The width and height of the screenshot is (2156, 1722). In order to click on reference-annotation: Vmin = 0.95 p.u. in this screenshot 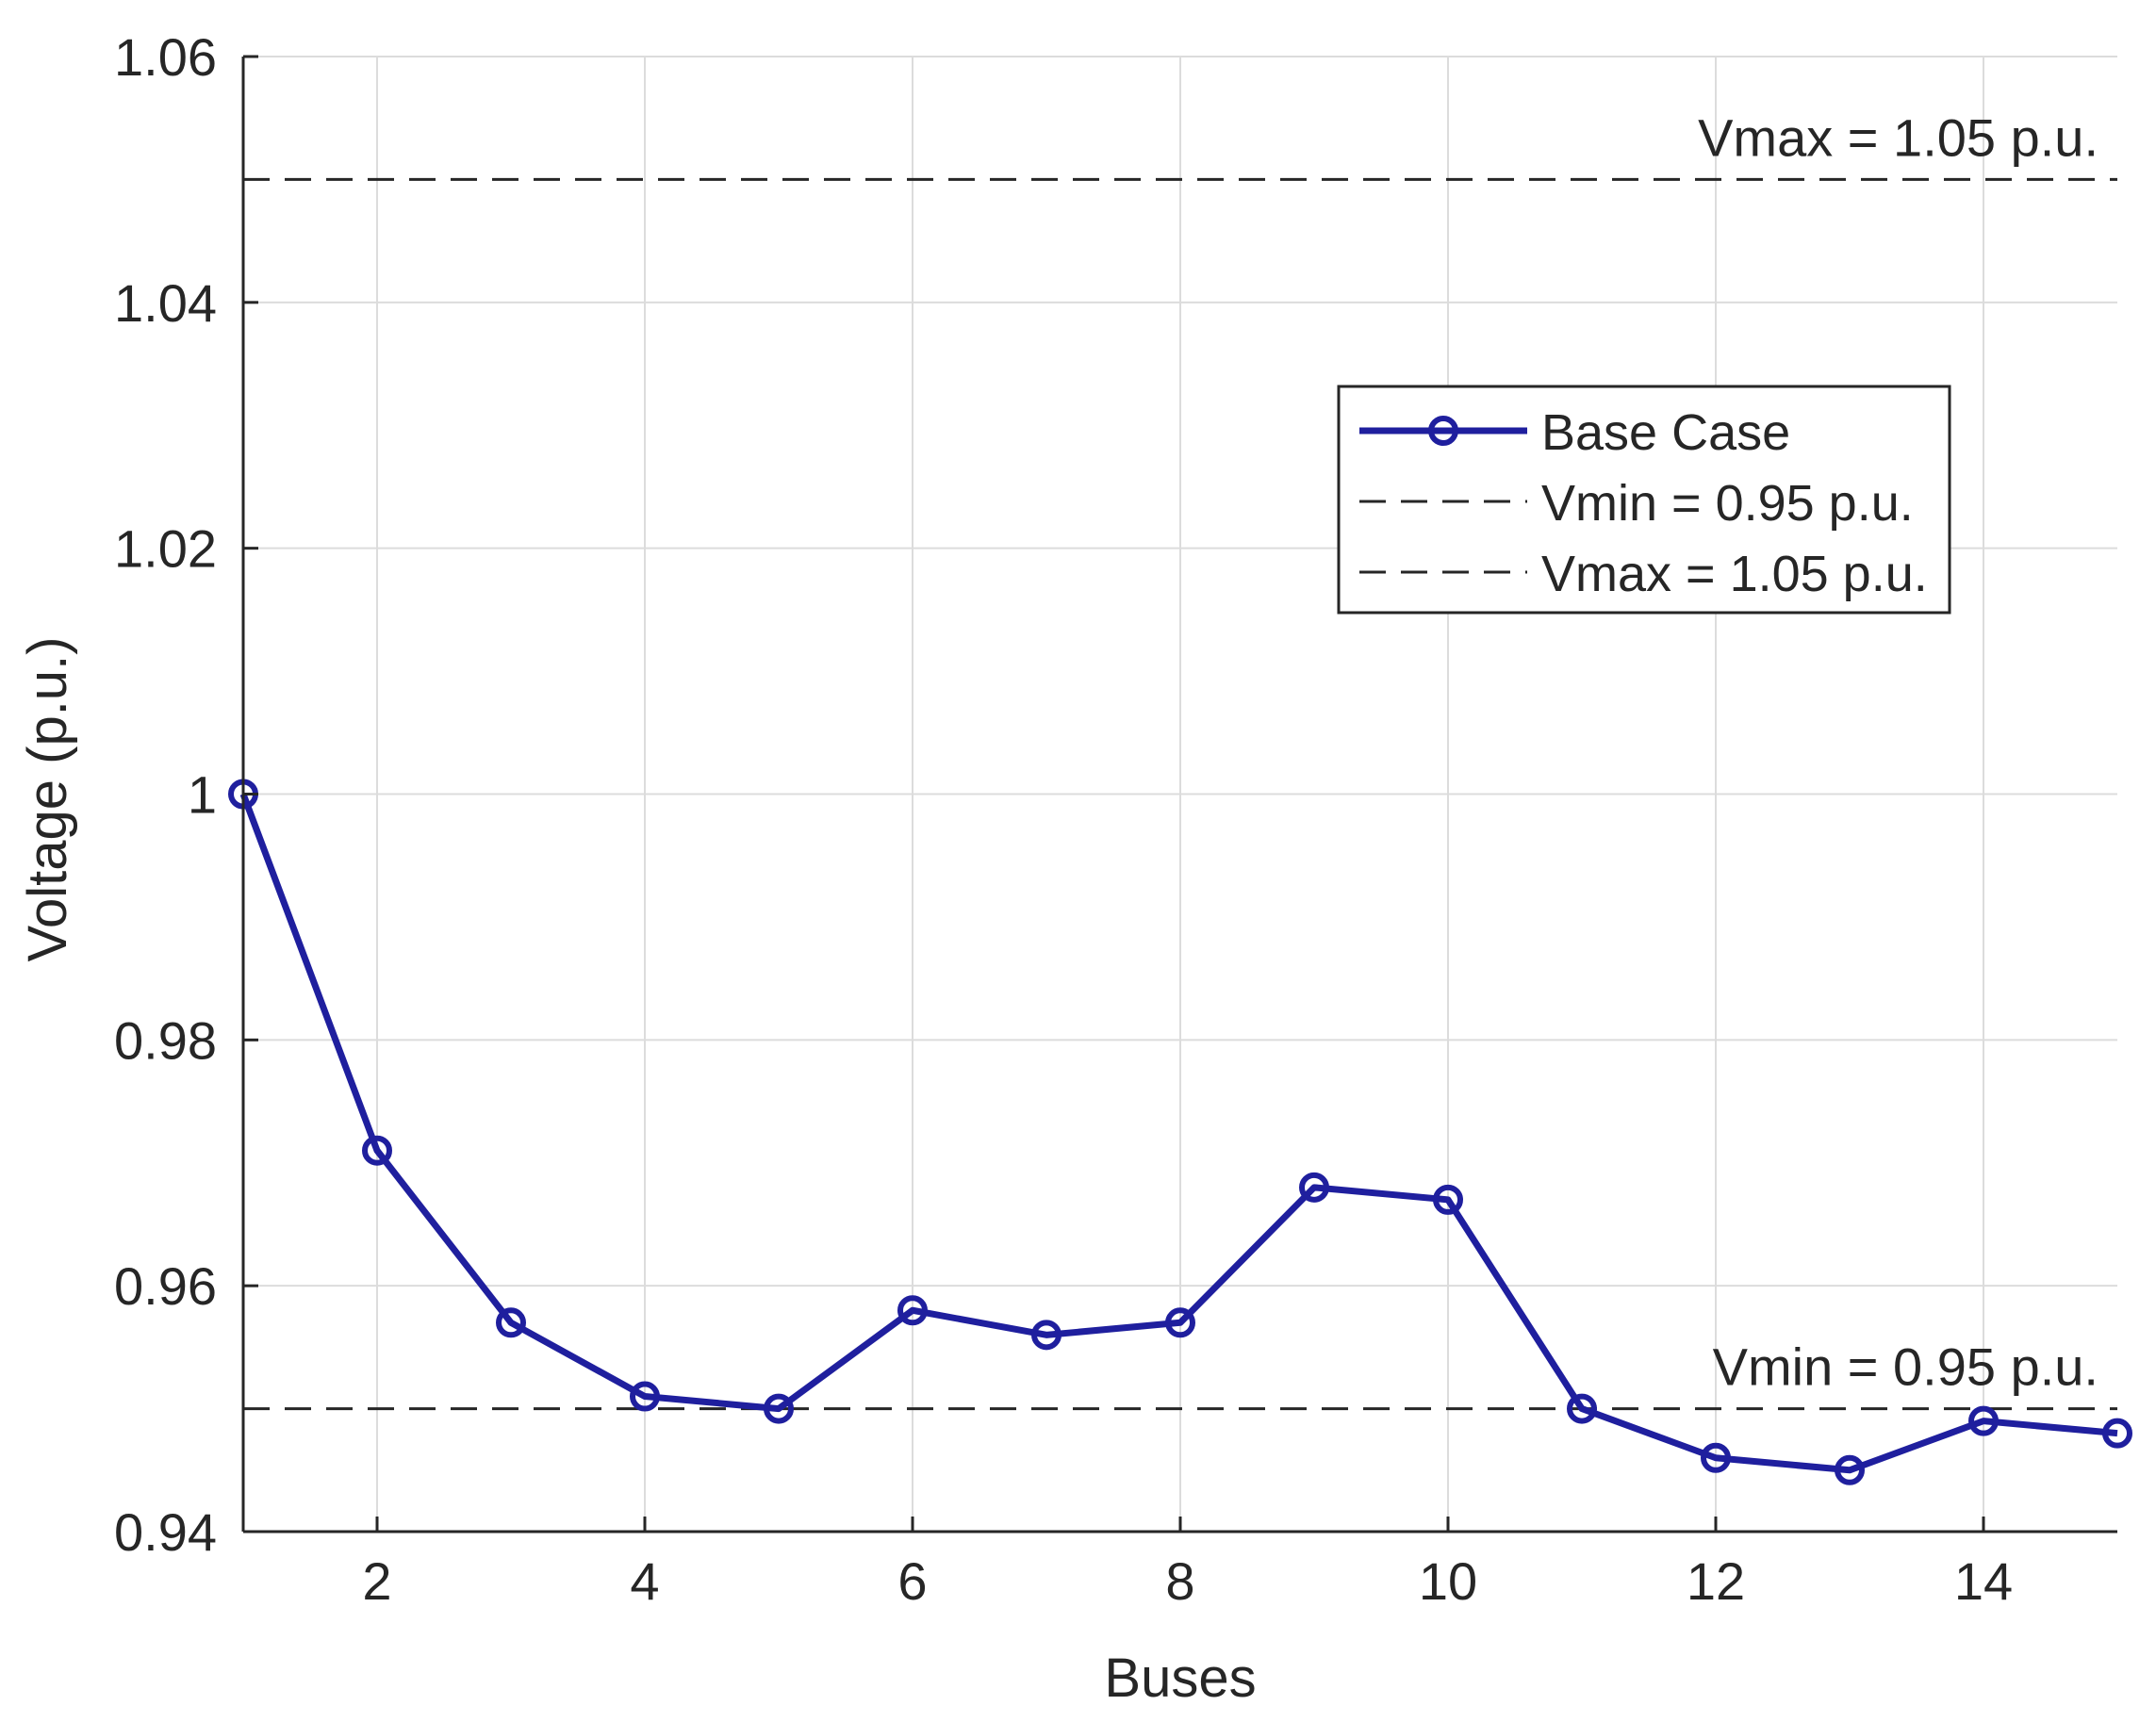, I will do `click(1905, 1367)`.